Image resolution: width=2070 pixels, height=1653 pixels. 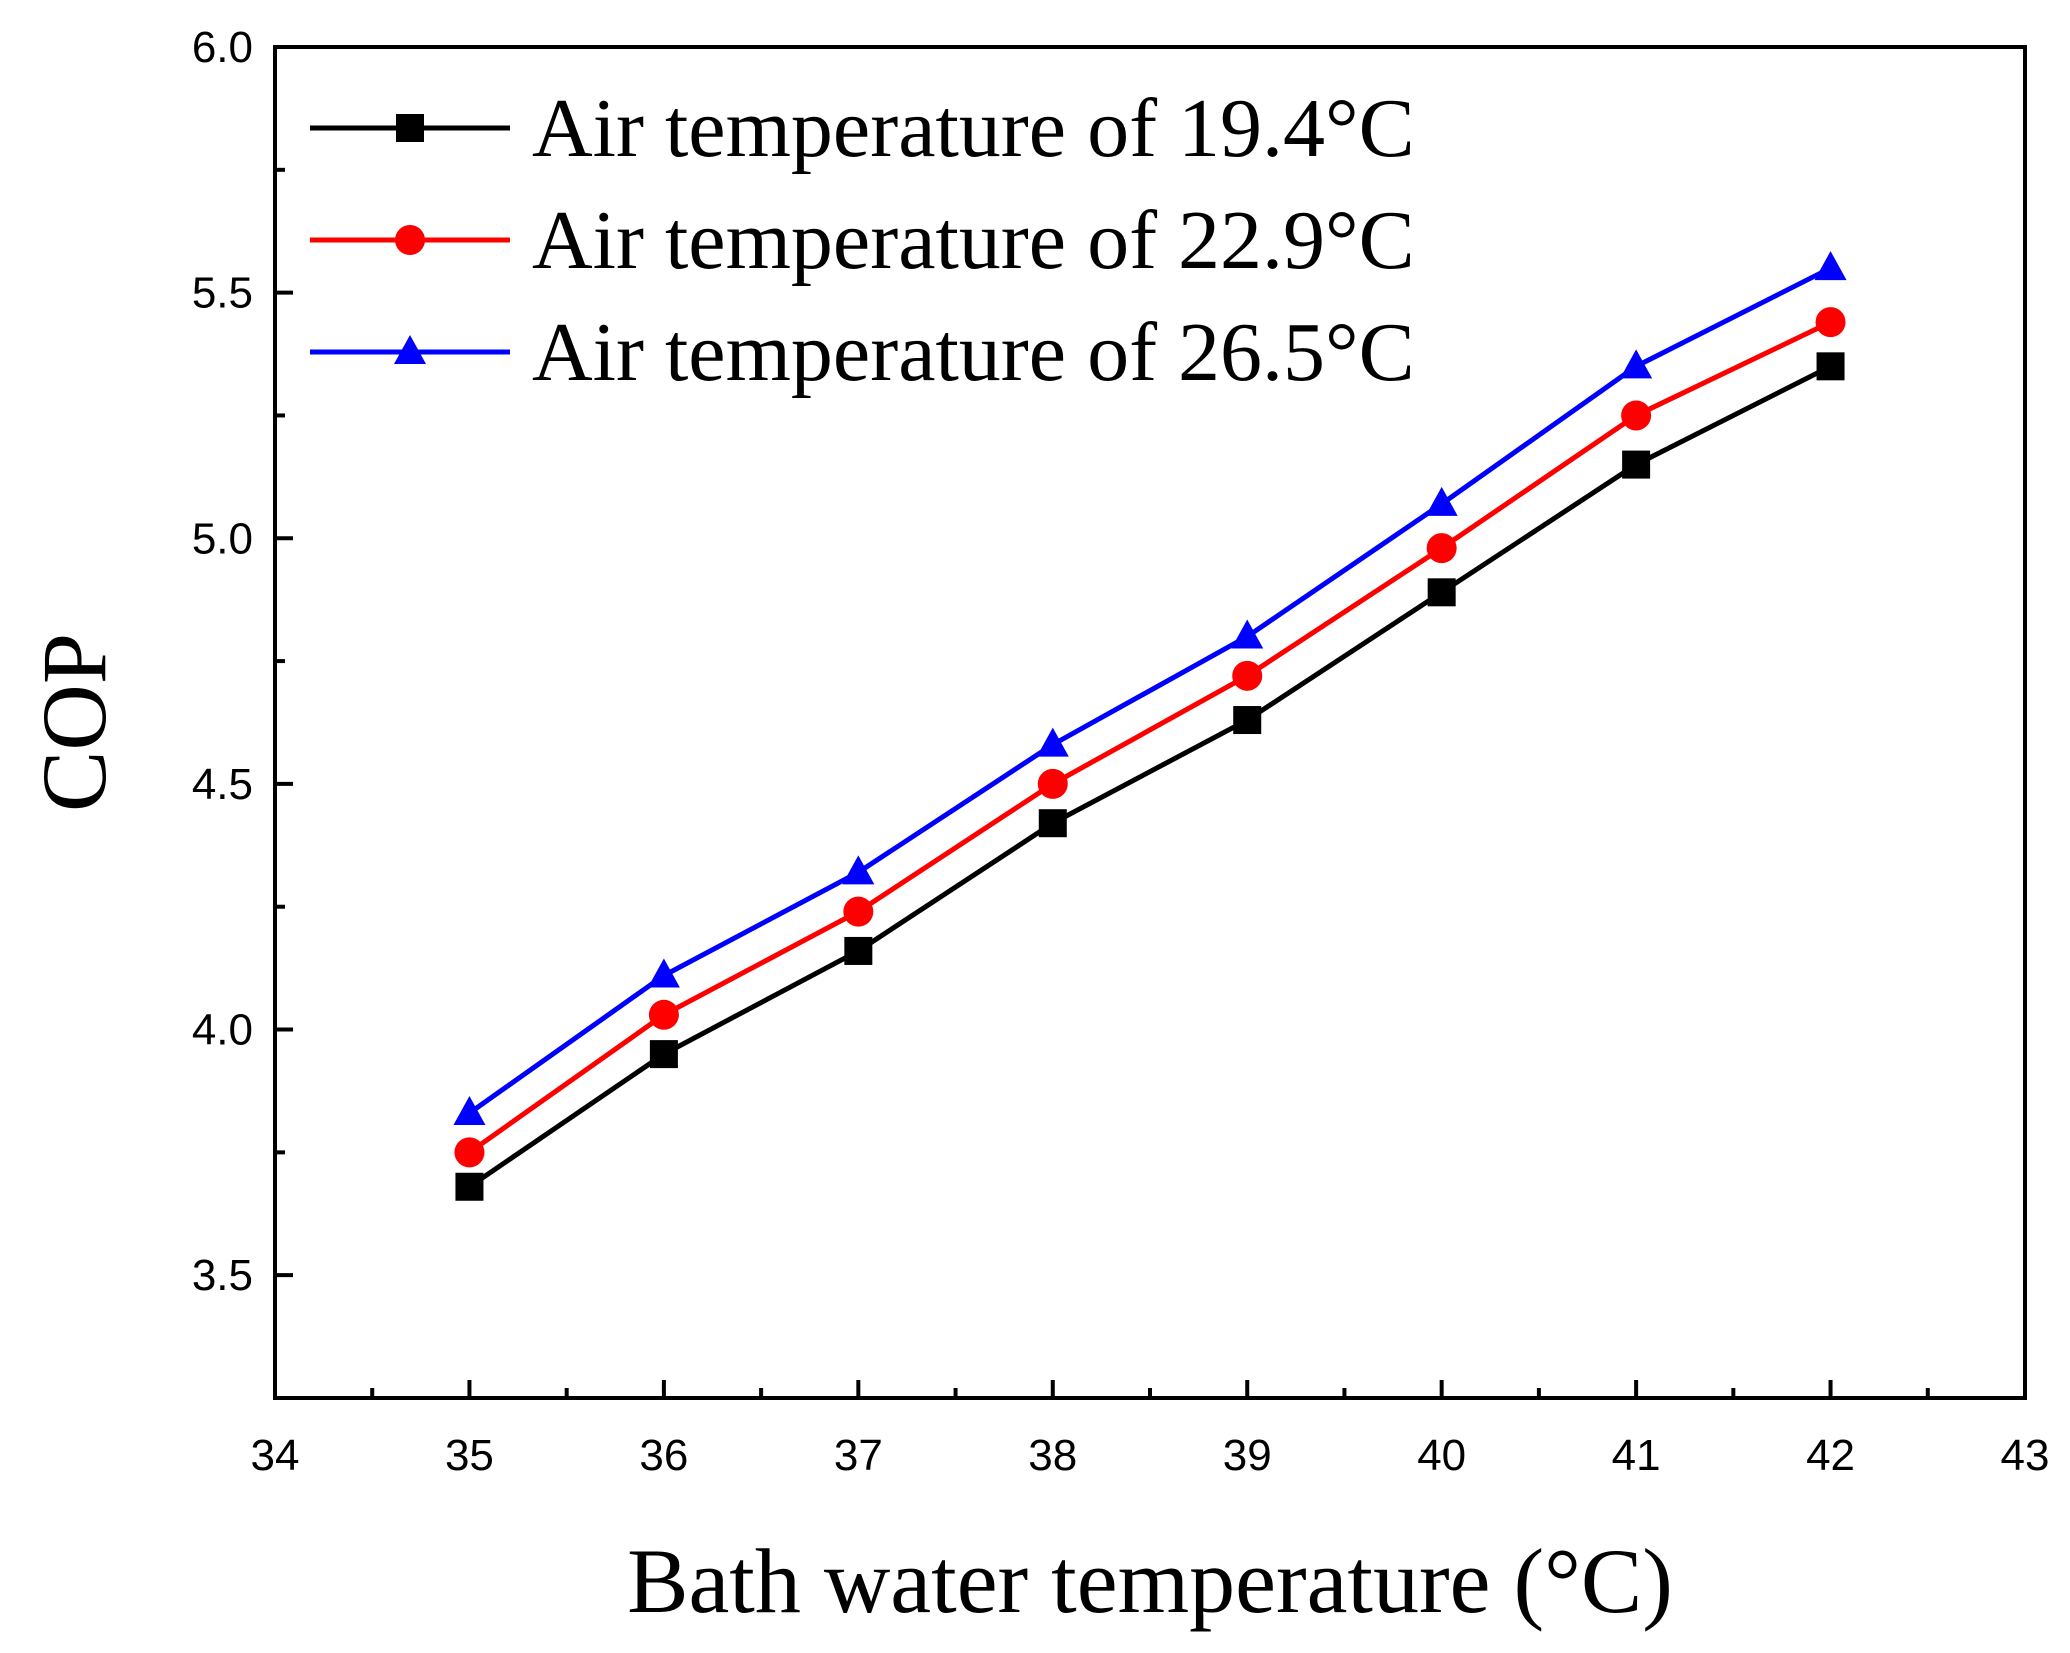 What do you see at coordinates (973, 352) in the screenshot?
I see `legend-label: Air temperature of 26.5°C` at bounding box center [973, 352].